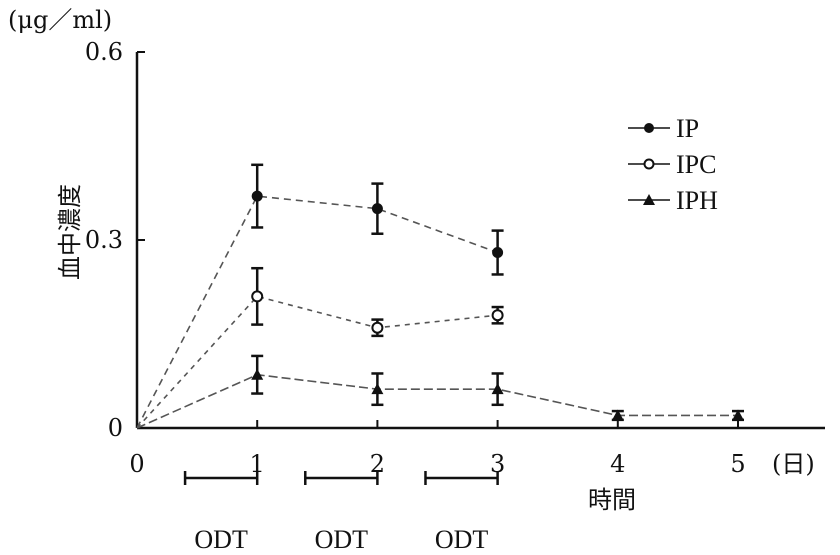 The image size is (840, 555). I want to click on x-unit-label: (日), so click(793, 464).